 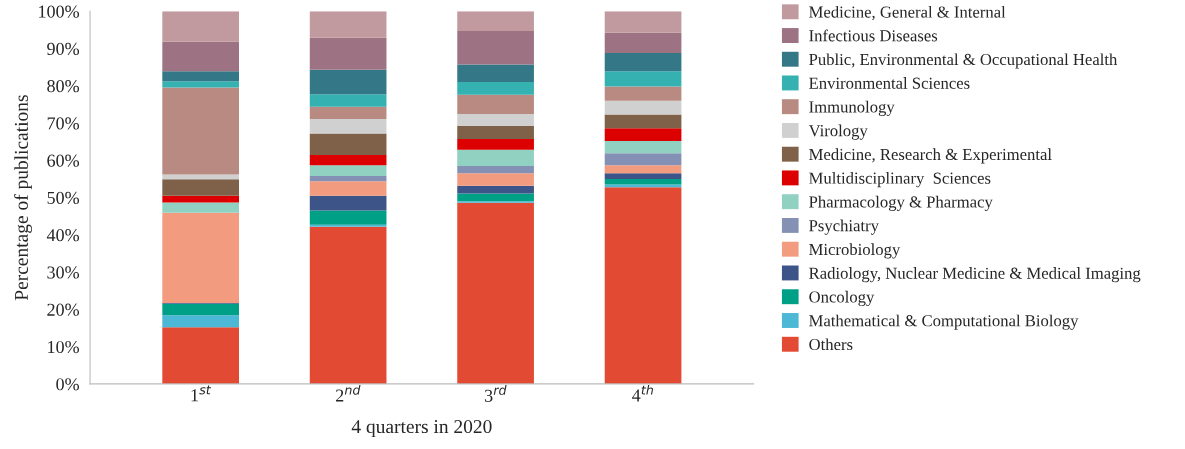 What do you see at coordinates (63, 160) in the screenshot?
I see `y-tick-label: 60%` at bounding box center [63, 160].